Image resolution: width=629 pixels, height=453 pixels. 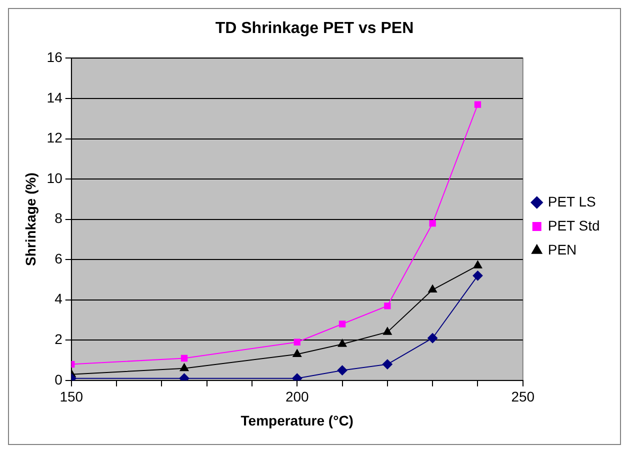 I want to click on y-tick-label: 14, so click(x=54, y=97).